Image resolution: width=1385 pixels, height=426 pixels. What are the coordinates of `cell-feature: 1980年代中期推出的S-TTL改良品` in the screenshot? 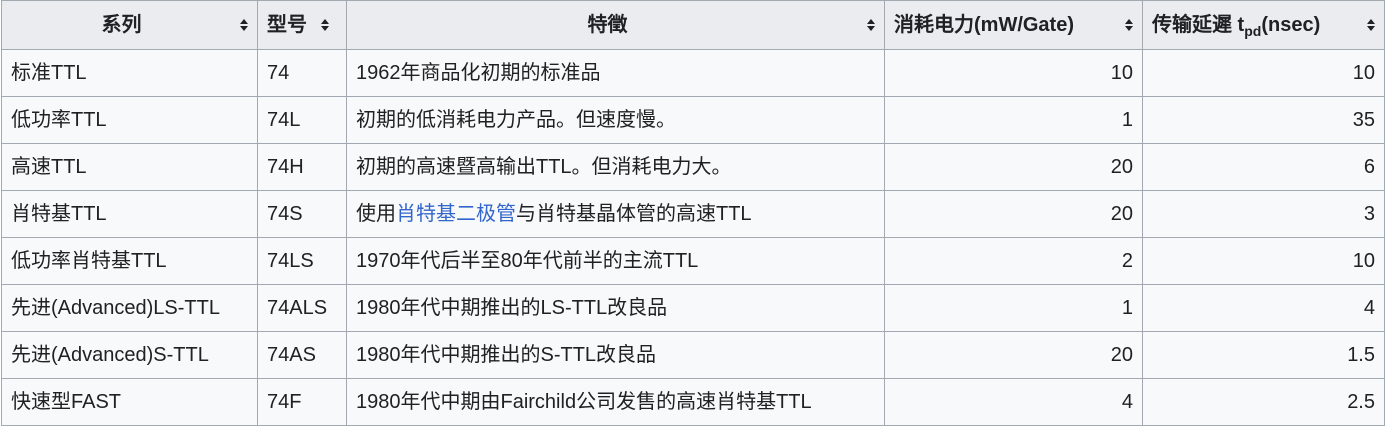 It's located at (615, 355).